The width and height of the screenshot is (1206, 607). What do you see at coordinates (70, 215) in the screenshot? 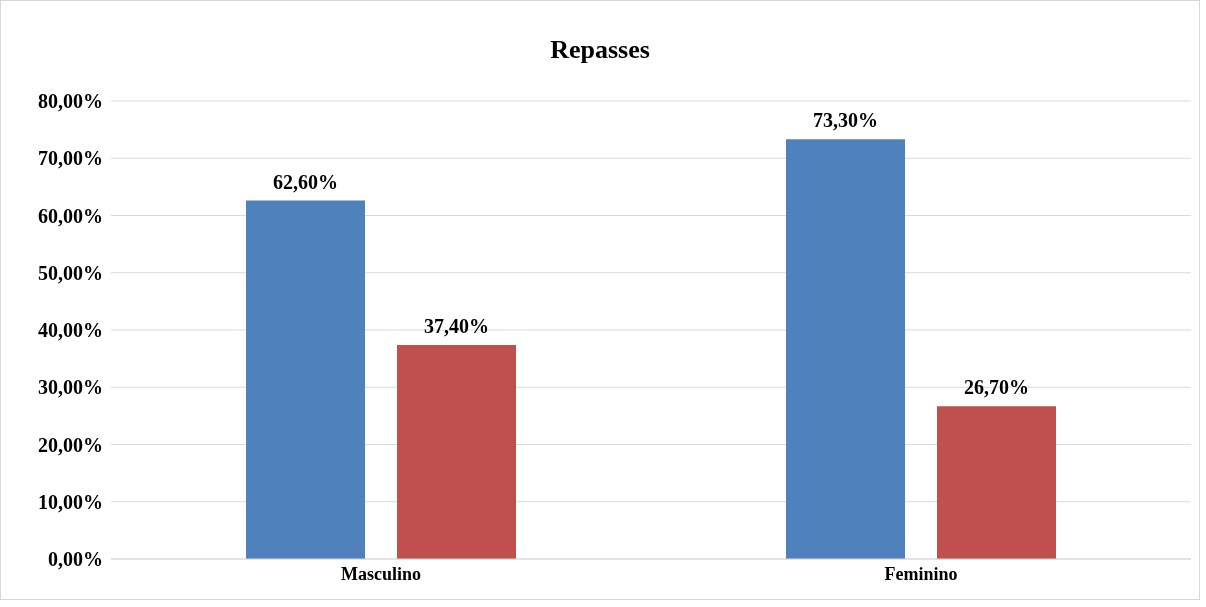
I see `y-tick-label: 60,00%` at bounding box center [70, 215].